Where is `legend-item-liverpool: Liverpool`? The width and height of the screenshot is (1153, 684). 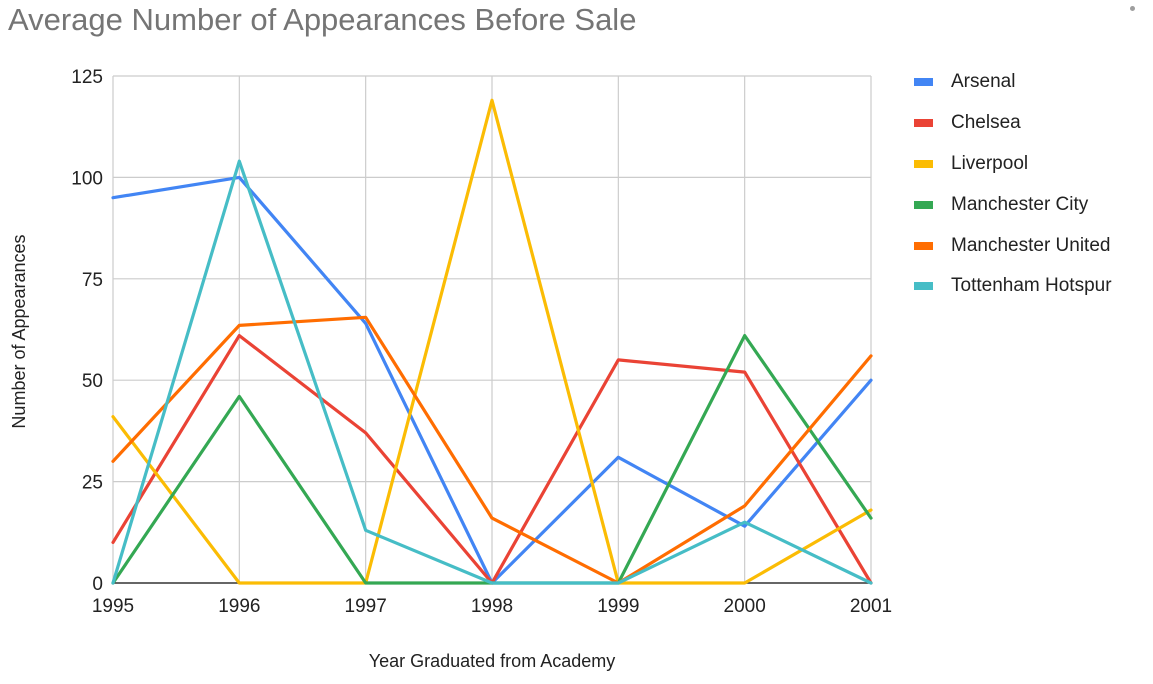
legend-item-liverpool: Liverpool is located at coordinates (1013, 164).